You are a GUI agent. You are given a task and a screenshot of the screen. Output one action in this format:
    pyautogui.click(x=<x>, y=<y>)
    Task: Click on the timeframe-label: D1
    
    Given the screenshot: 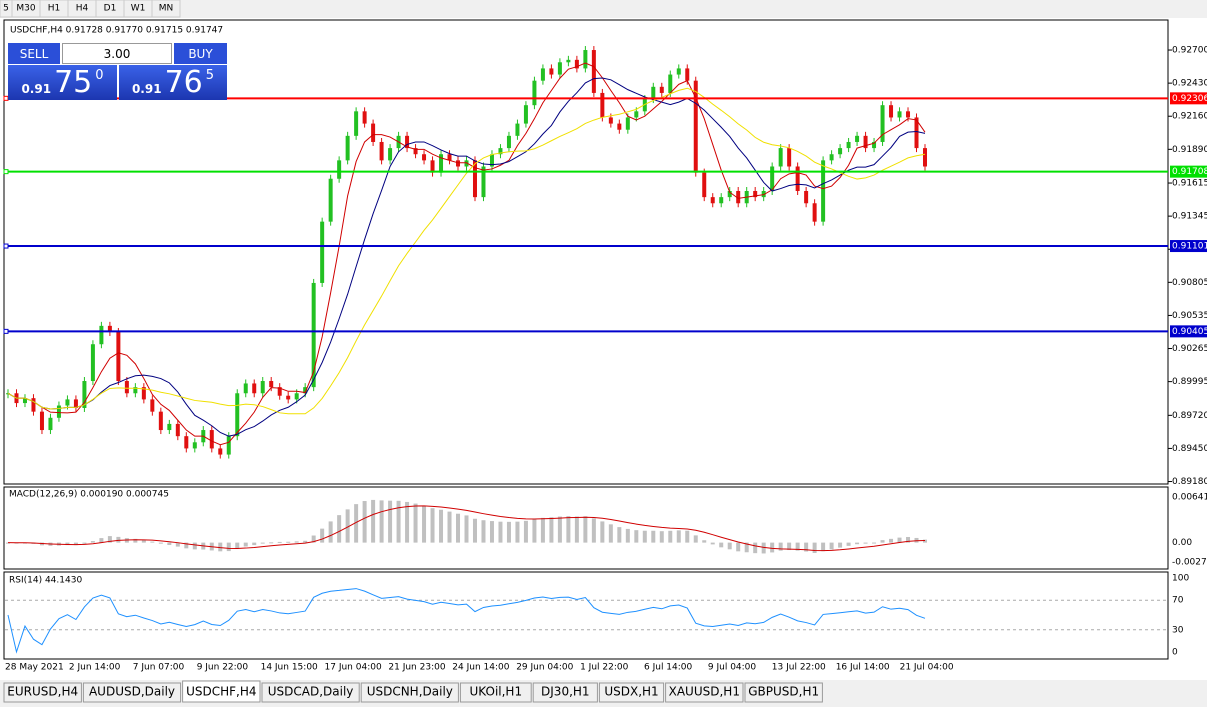 What is the action you would take?
    pyautogui.click(x=110, y=9)
    